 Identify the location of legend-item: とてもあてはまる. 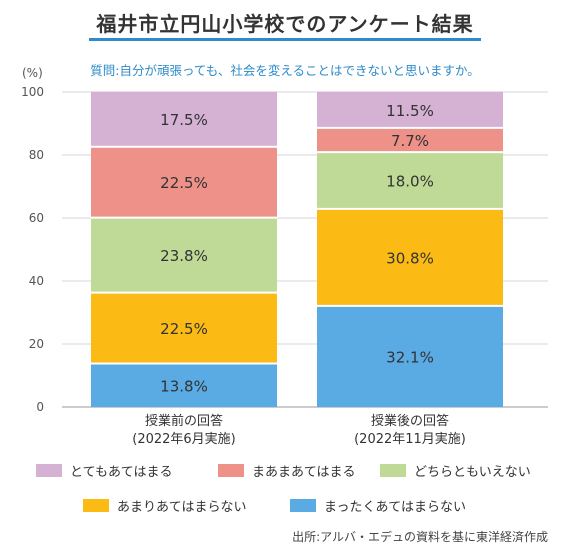
(104, 470).